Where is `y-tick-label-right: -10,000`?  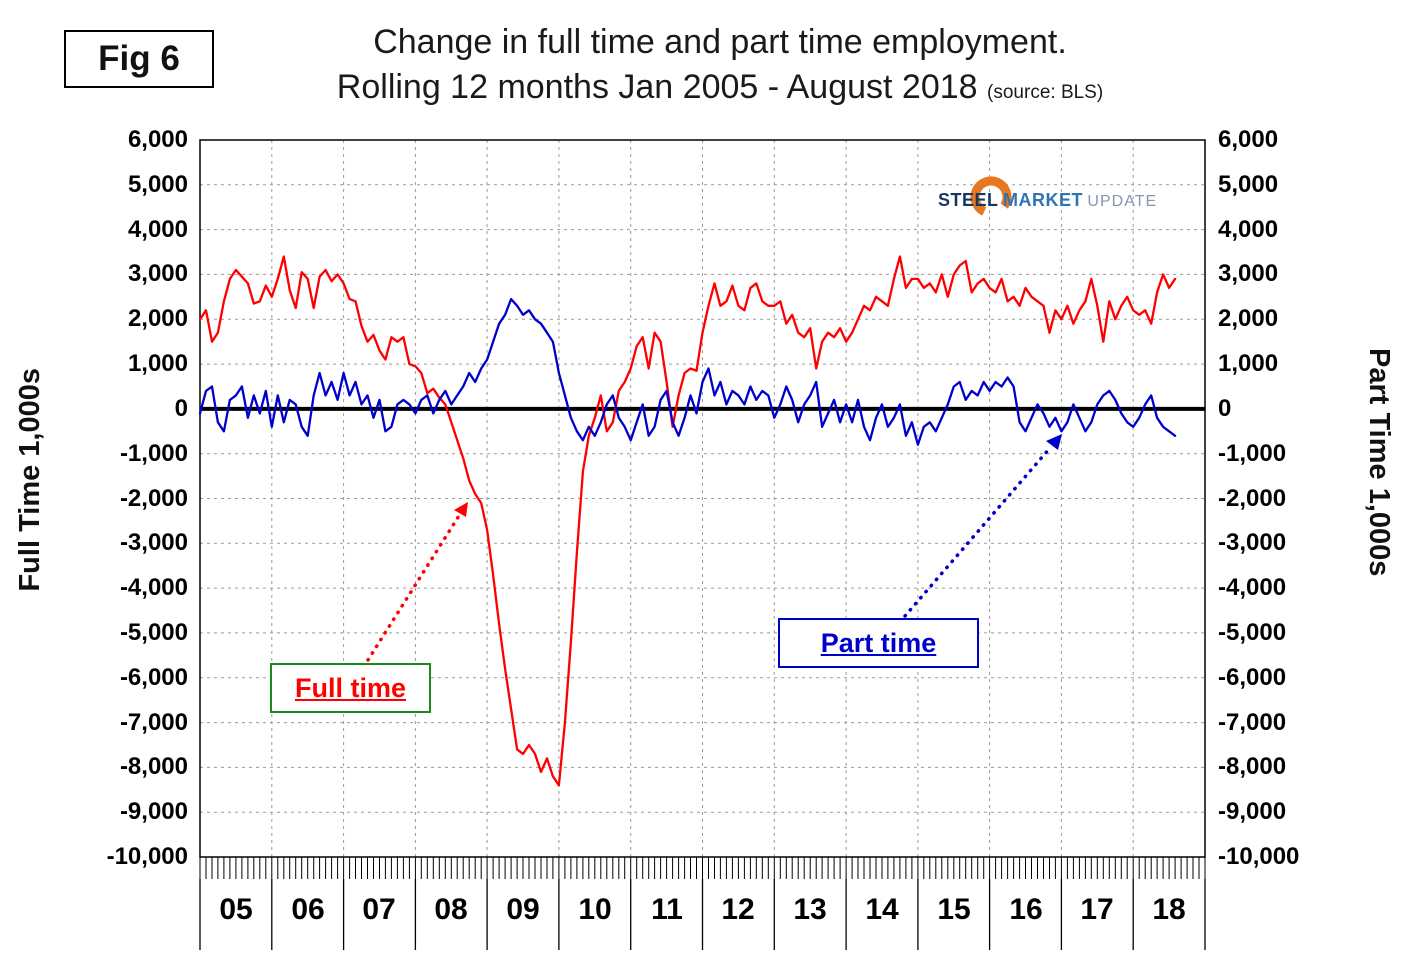 y-tick-label-right: -10,000 is located at coordinates (1259, 856).